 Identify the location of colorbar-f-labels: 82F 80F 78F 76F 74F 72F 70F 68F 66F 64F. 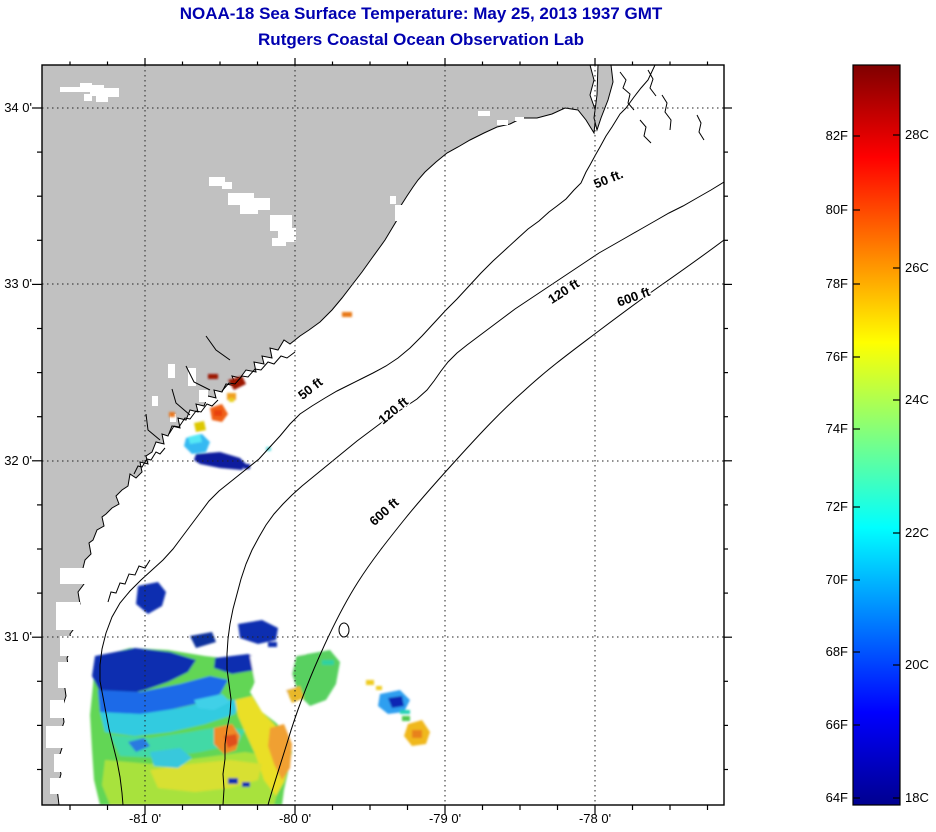
(837, 466).